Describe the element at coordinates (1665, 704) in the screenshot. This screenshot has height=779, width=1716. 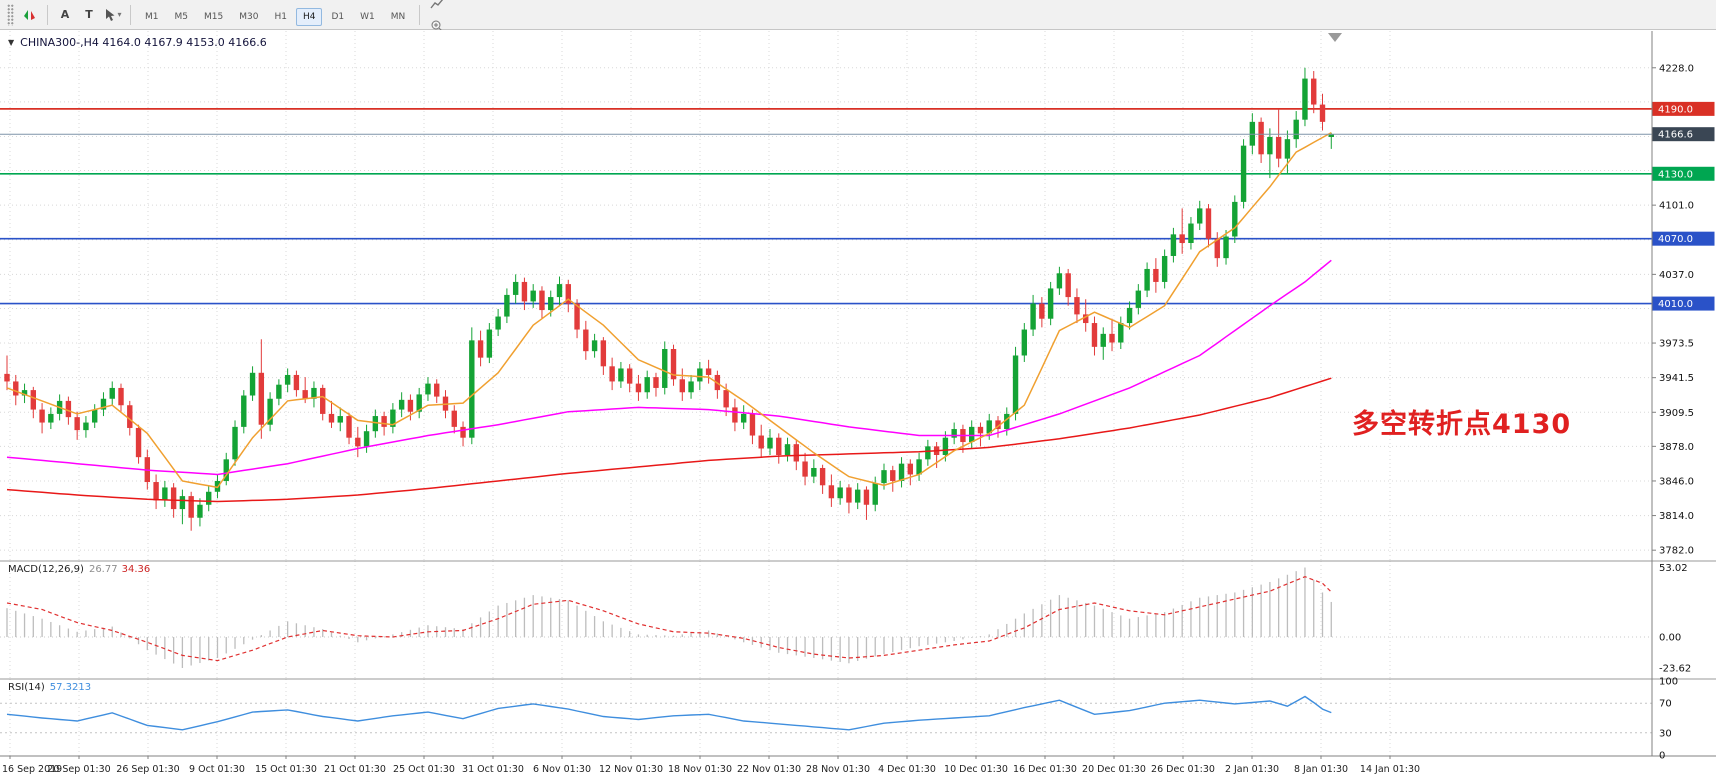
I see `rsi-axis-label: 70` at that location.